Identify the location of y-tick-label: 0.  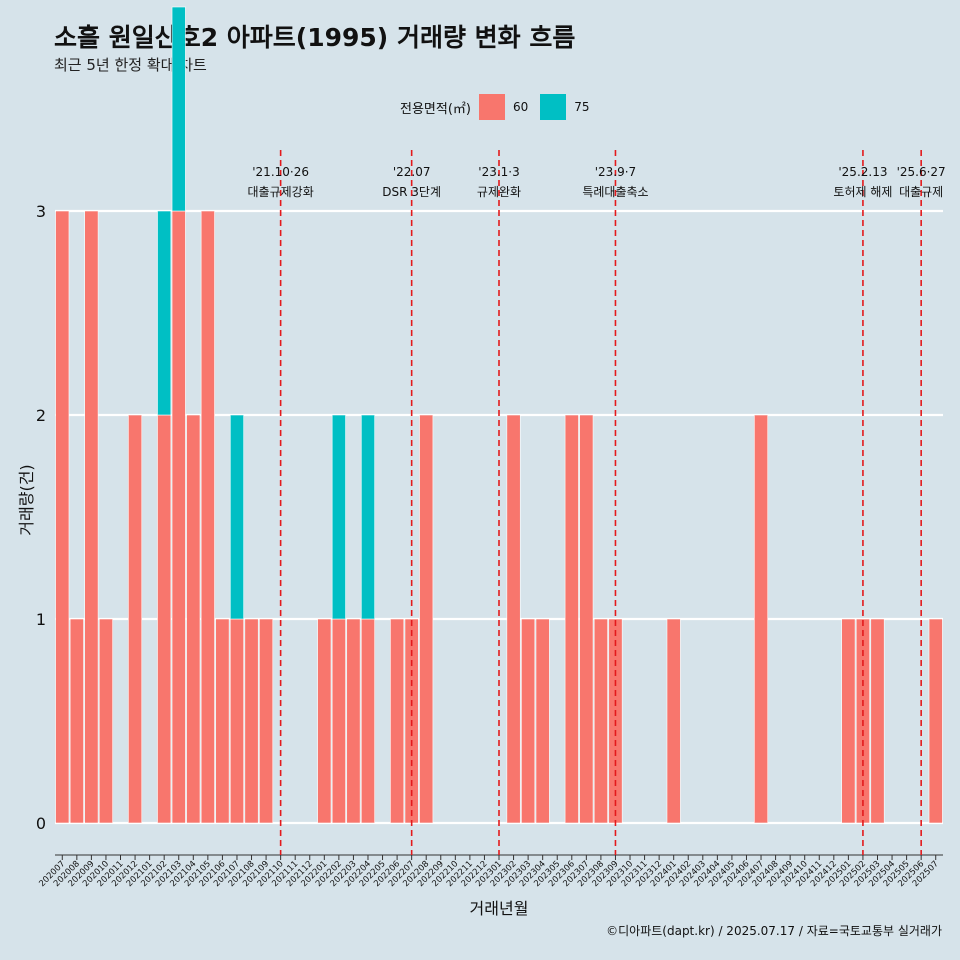
(41, 823).